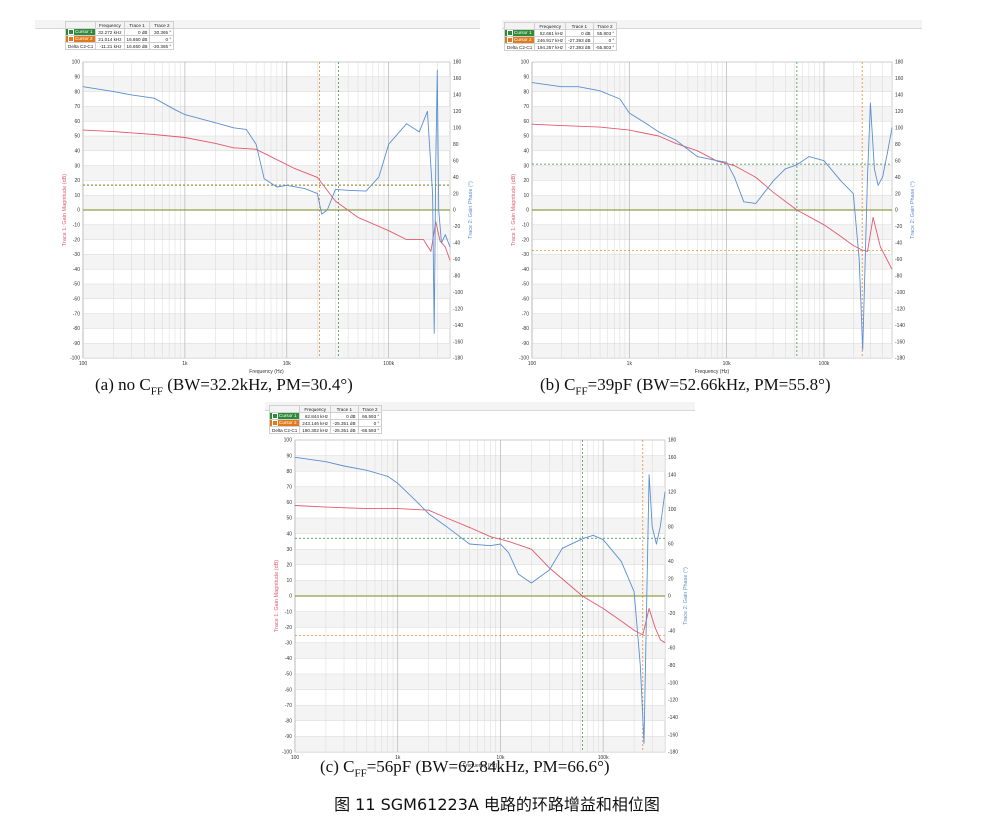  What do you see at coordinates (287, 364) in the screenshot?
I see `x-tick-label: 10k` at bounding box center [287, 364].